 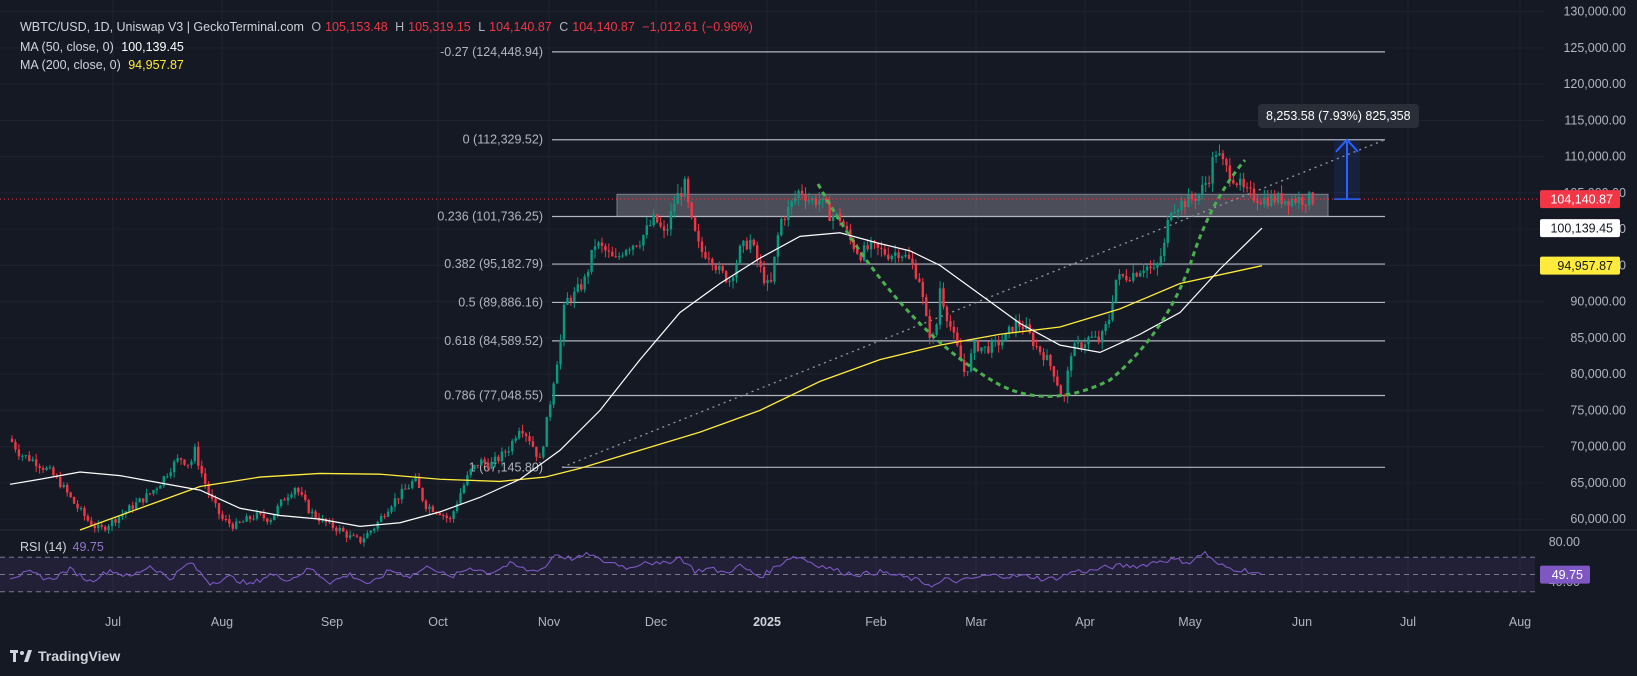 What do you see at coordinates (88, 547) in the screenshot?
I see `rsi-legend-value: 49.75` at bounding box center [88, 547].